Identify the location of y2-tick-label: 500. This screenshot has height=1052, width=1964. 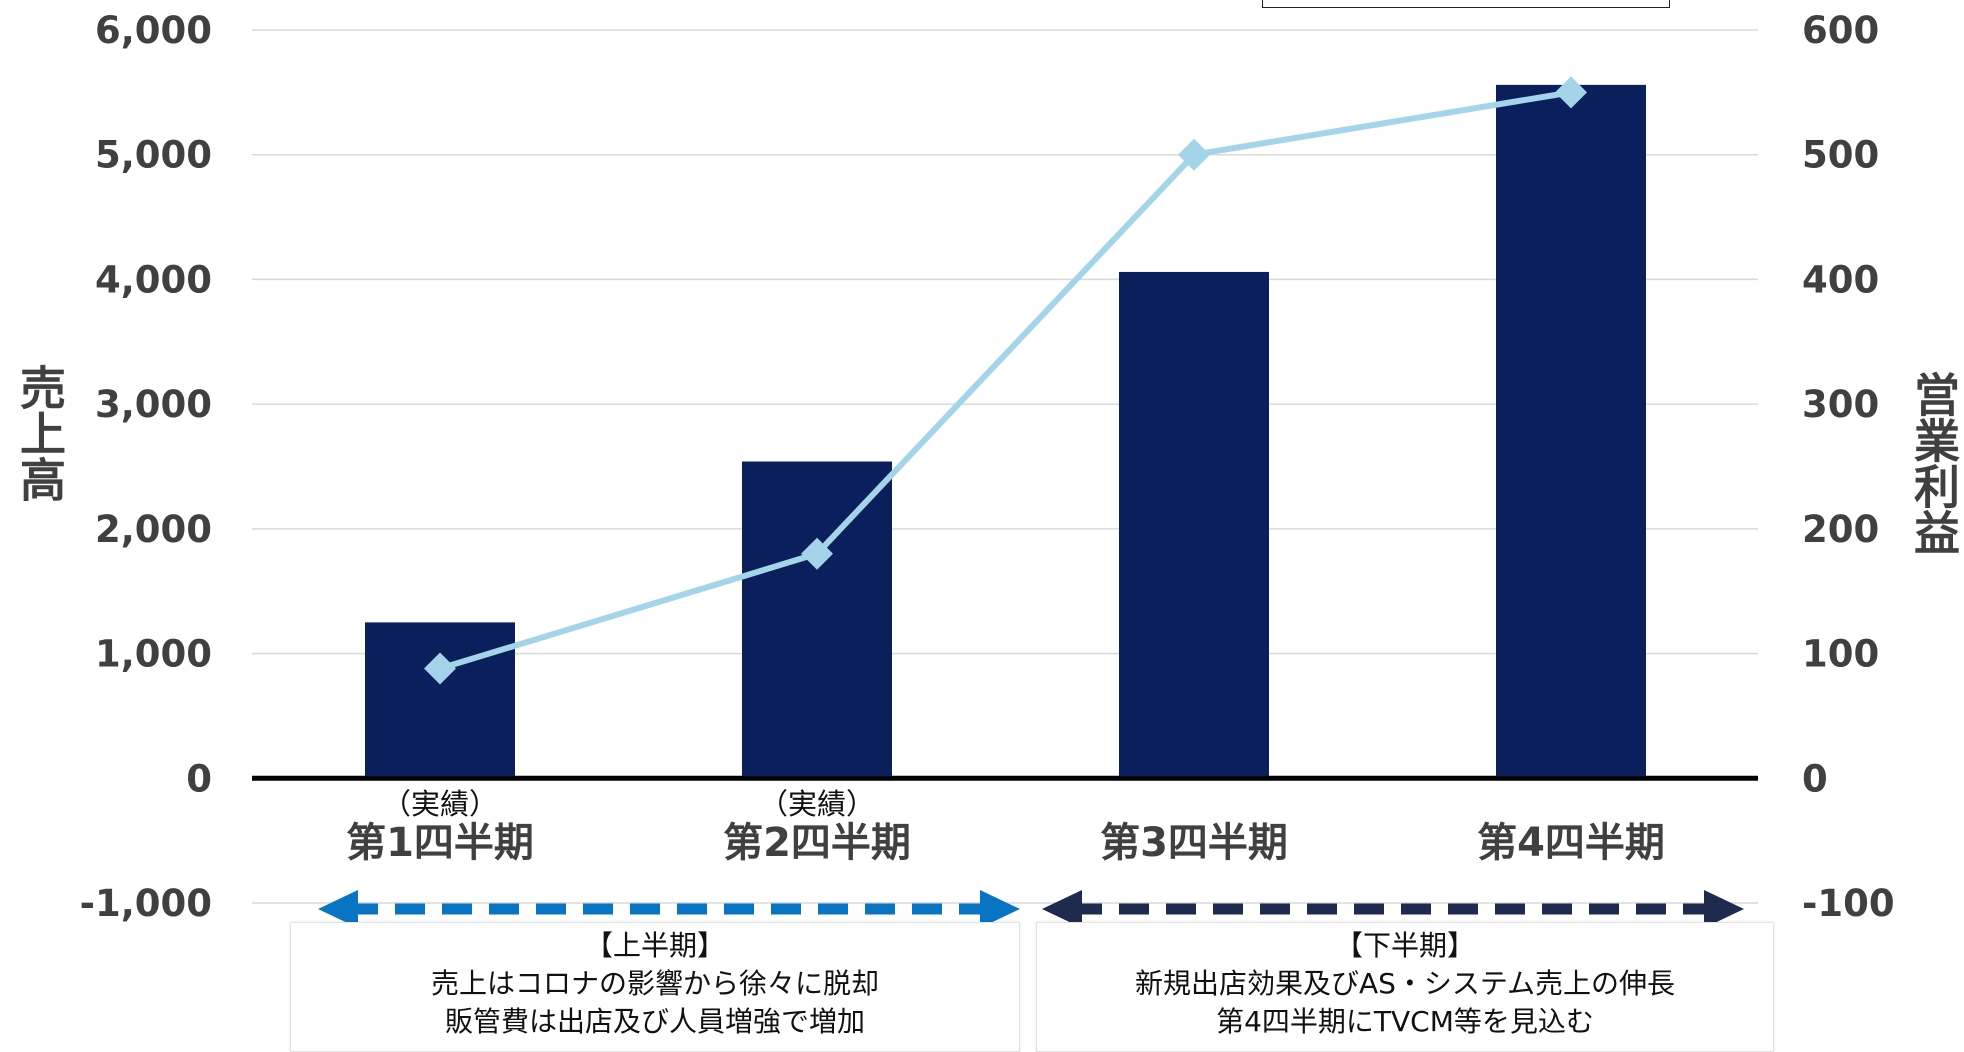
(1840, 155).